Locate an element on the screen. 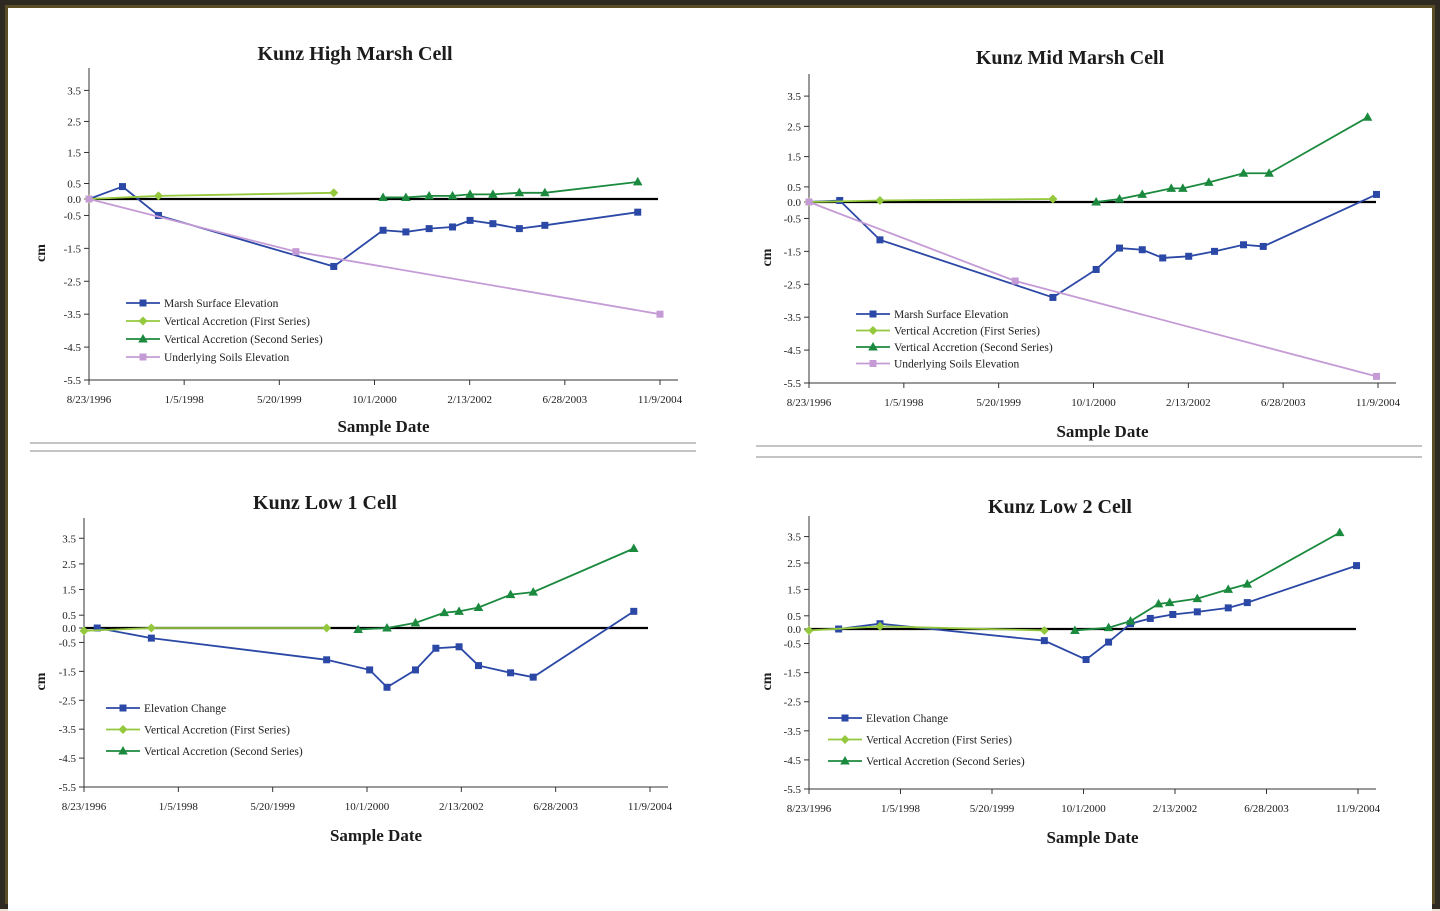 The height and width of the screenshot is (911, 1440). x-tick-label: 10/1/2000 is located at coordinates (367, 807).